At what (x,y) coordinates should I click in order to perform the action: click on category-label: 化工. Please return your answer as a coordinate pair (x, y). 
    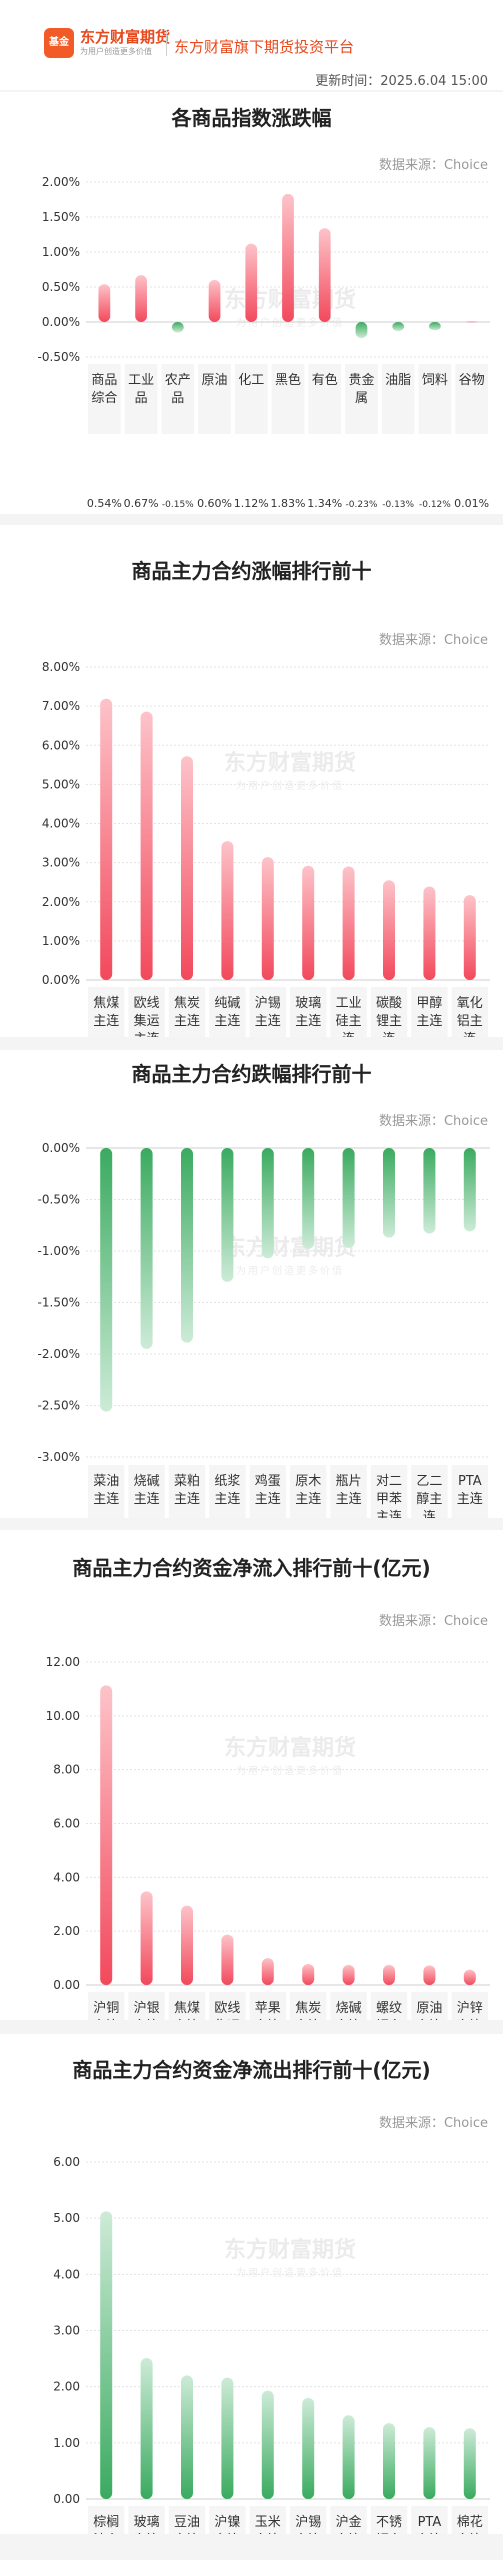
    Looking at the image, I should click on (251, 380).